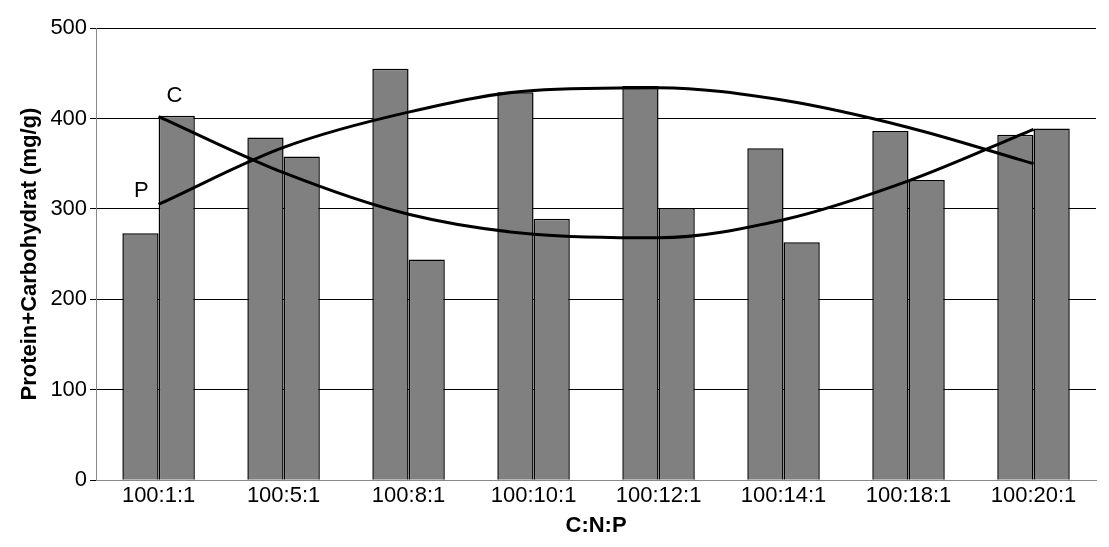  Describe the element at coordinates (908, 495) in the screenshot. I see `x-tick-label: 100:18:1` at that location.